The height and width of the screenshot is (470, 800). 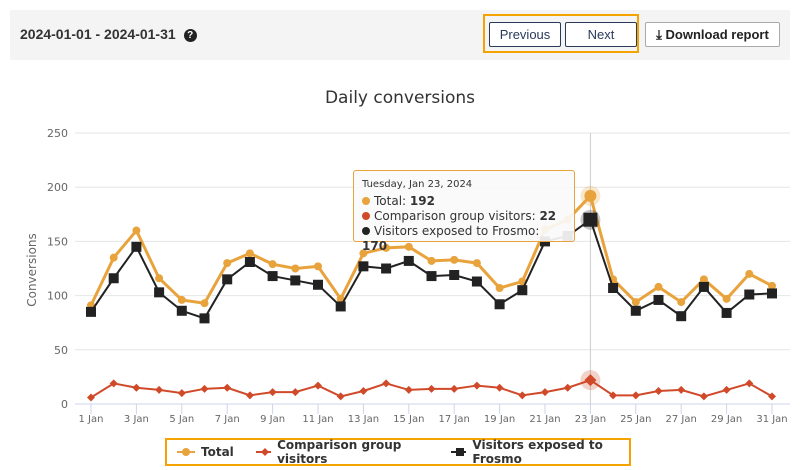 What do you see at coordinates (272, 419) in the screenshot?
I see `x-tick-label: 9 Jan` at bounding box center [272, 419].